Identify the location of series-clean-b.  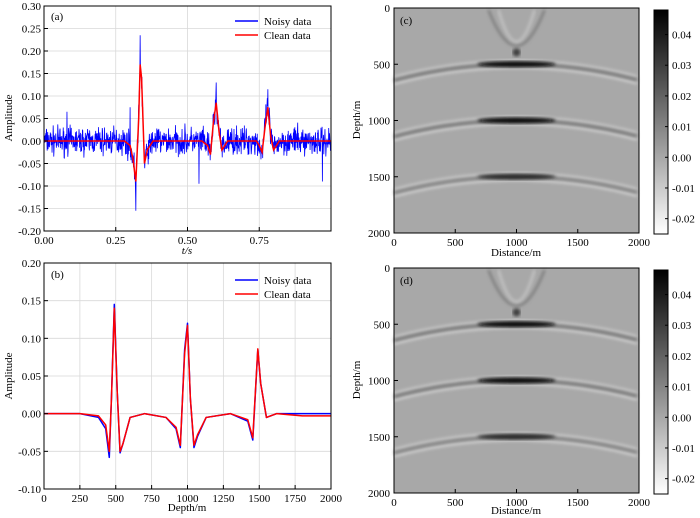
(187, 380).